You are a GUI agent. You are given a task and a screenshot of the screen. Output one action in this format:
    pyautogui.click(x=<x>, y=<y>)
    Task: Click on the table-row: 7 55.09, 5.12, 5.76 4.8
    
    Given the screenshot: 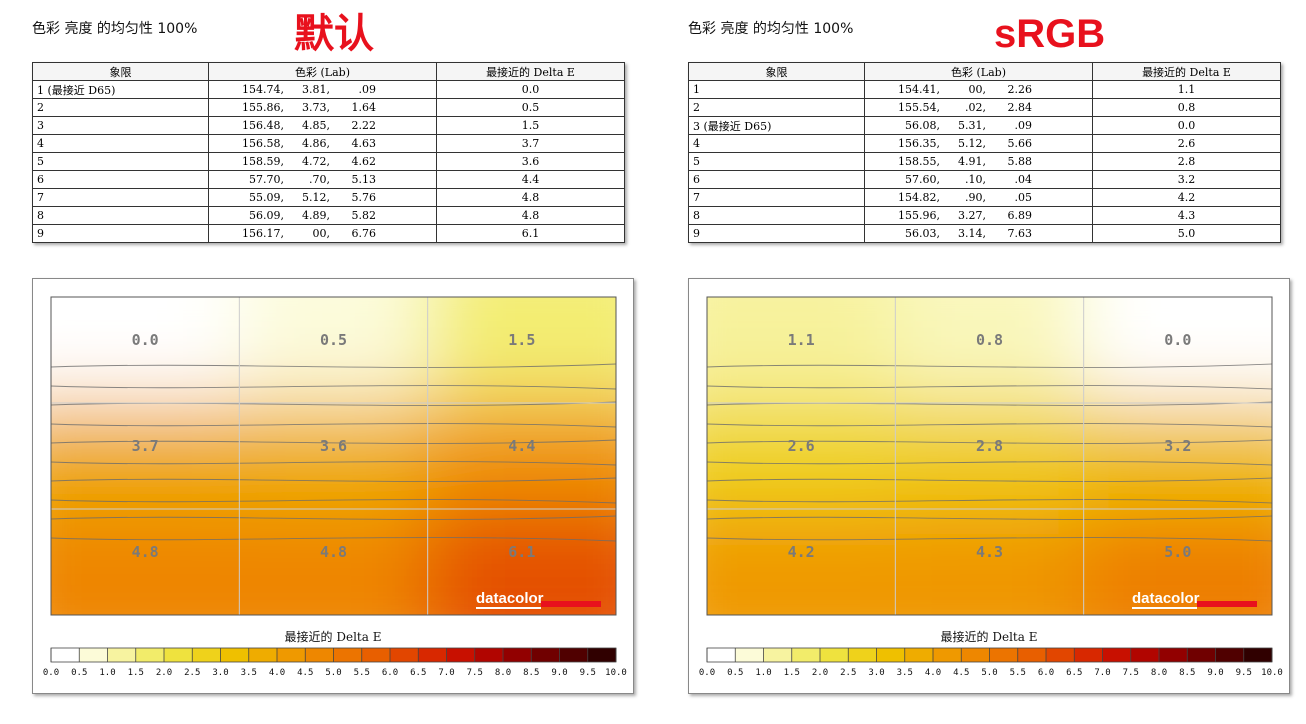 What is the action you would take?
    pyautogui.click(x=328, y=197)
    